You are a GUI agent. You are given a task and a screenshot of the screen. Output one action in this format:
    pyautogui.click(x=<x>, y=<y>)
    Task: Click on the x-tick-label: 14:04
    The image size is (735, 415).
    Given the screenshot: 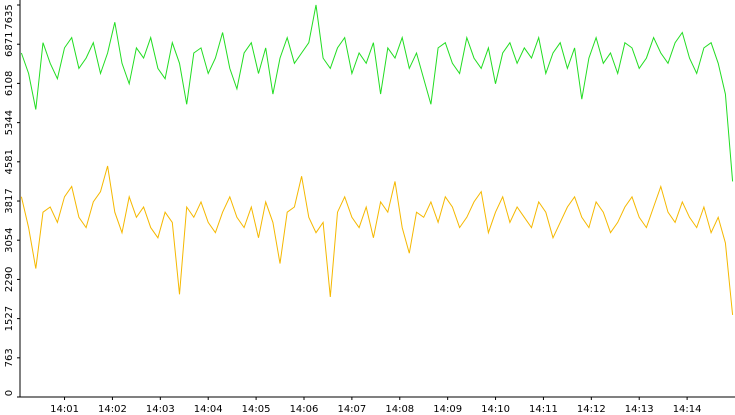 What is the action you would take?
    pyautogui.click(x=208, y=409)
    